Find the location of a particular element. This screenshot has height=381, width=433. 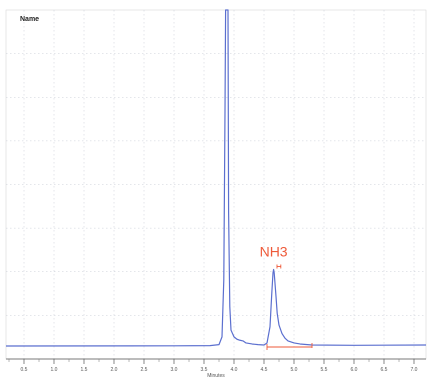

peak-label-0: NH3 is located at coordinates (274, 251).